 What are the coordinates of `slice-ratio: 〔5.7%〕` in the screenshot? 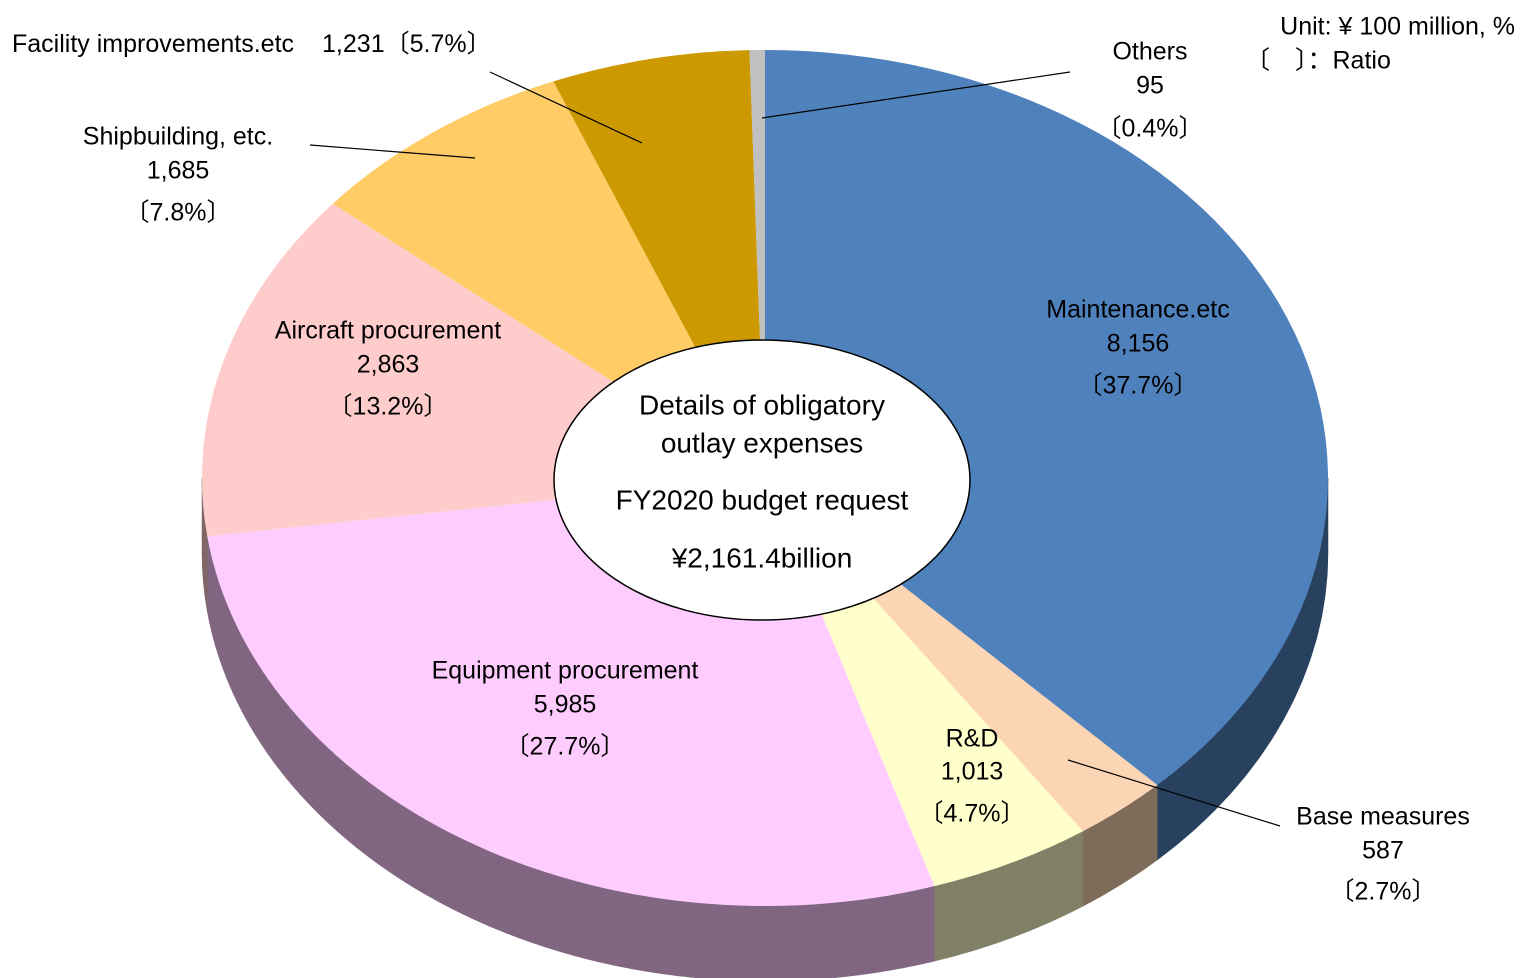 It's located at (438, 44).